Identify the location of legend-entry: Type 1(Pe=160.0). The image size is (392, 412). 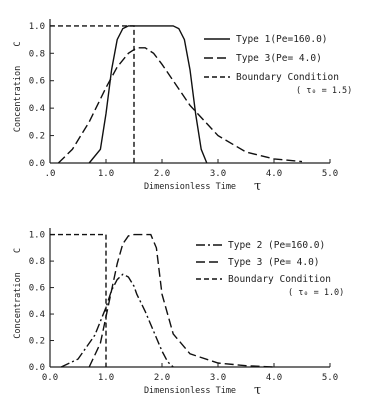
(282, 39).